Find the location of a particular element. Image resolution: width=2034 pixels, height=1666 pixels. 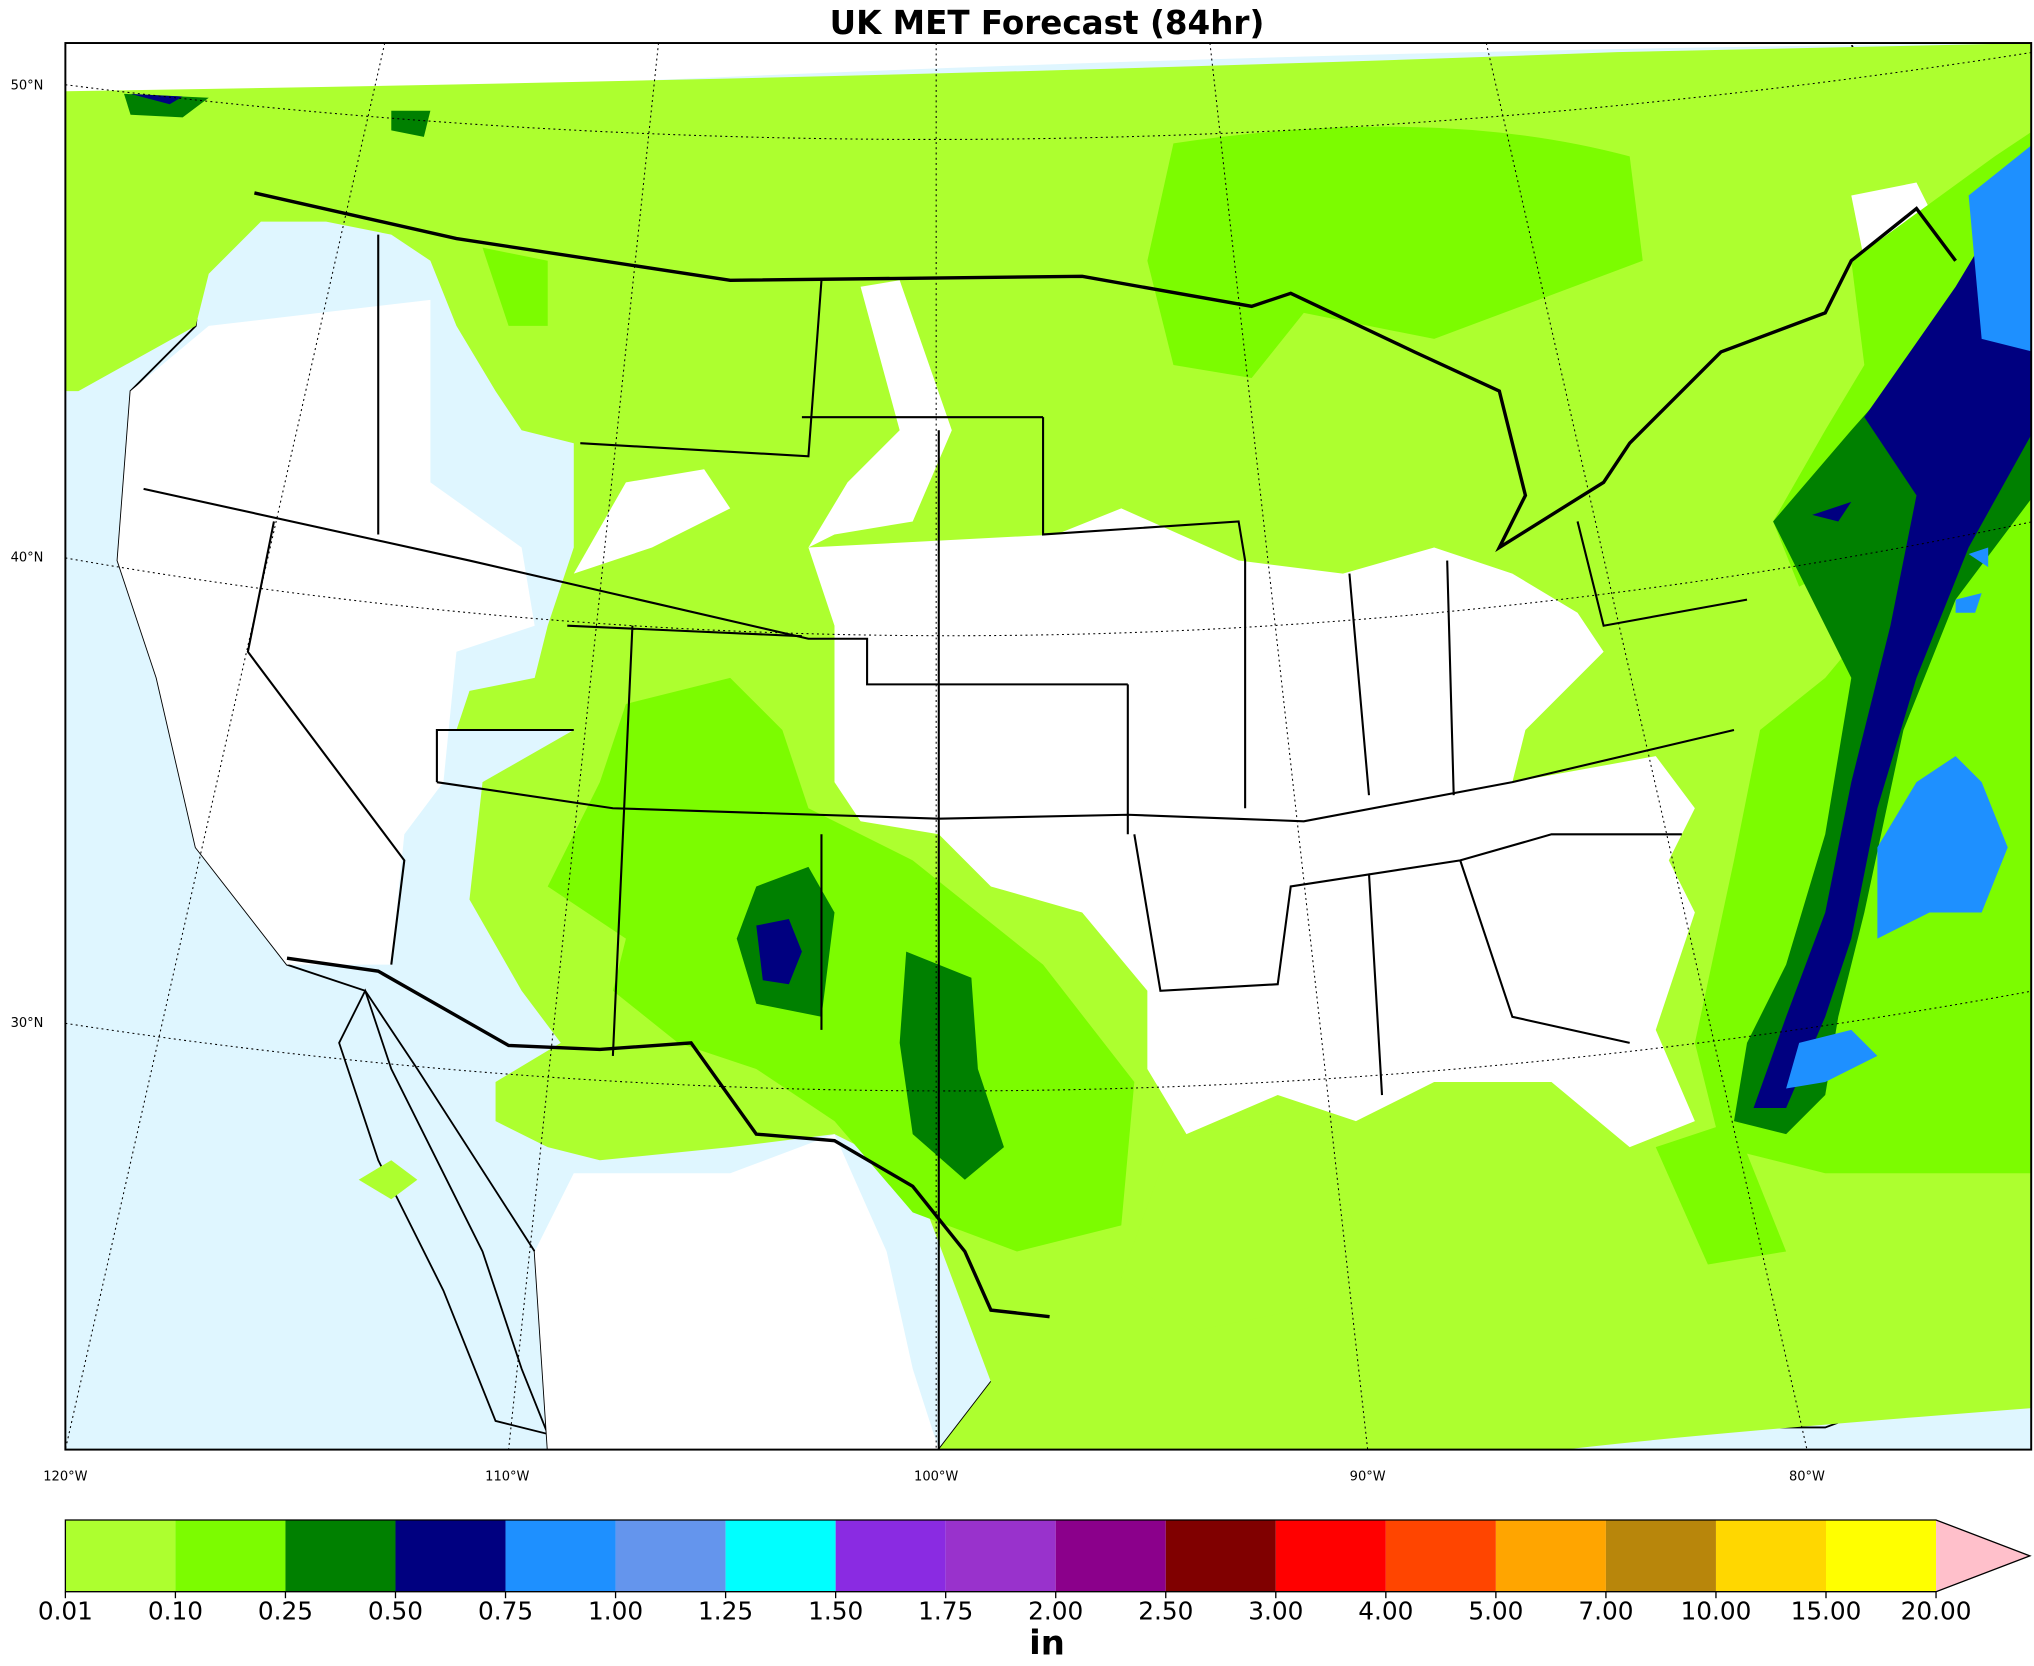

lon-labels: 120°W 110°W 100°W 90°W 80°W is located at coordinates (934, 1476).